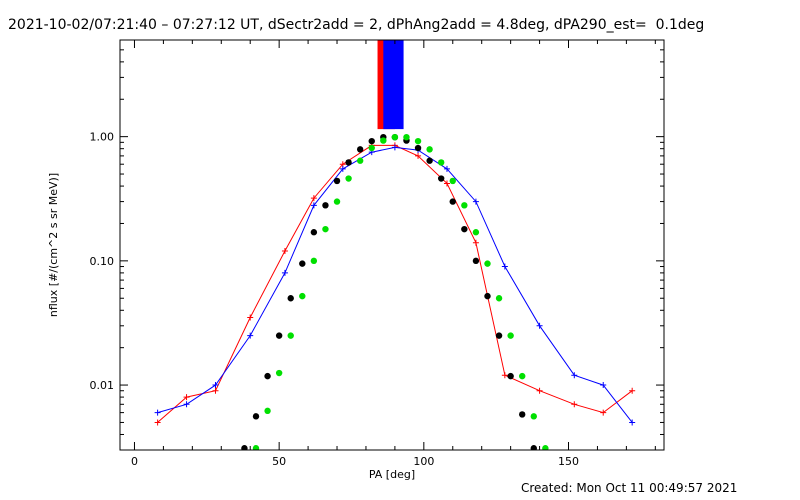 The height and width of the screenshot is (500, 800). Describe the element at coordinates (568, 461) in the screenshot. I see `x-tick-label: 150` at that location.